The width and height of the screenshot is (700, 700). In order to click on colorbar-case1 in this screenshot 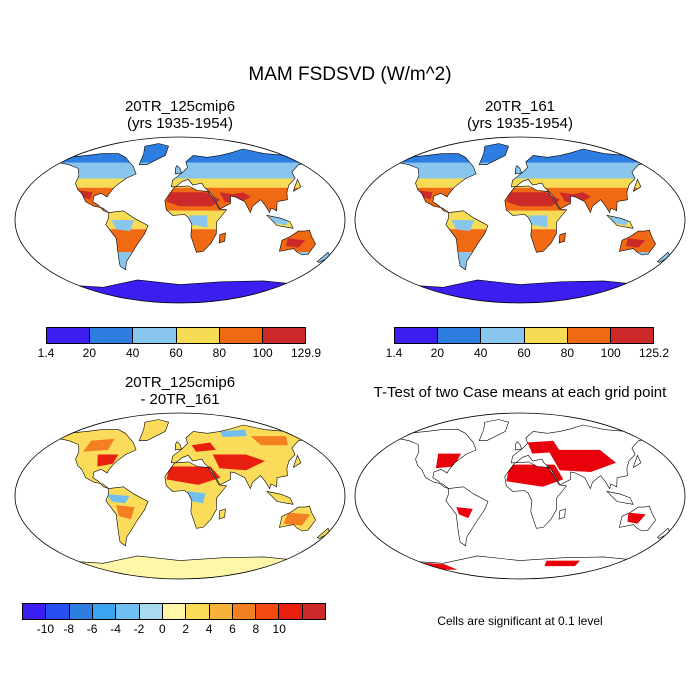, I will do `click(176, 335)`.